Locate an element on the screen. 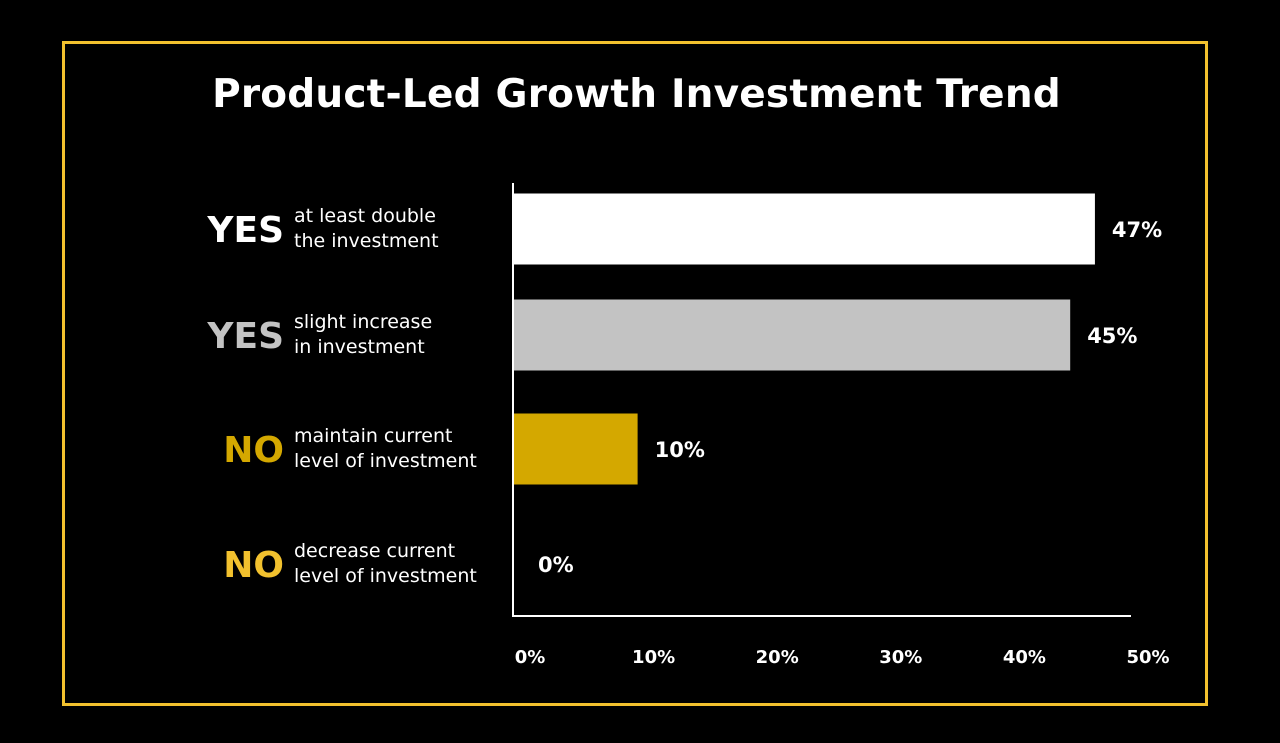 This screenshot has height=743, width=1280. x-tick-label-5: 40% is located at coordinates (1024, 657).